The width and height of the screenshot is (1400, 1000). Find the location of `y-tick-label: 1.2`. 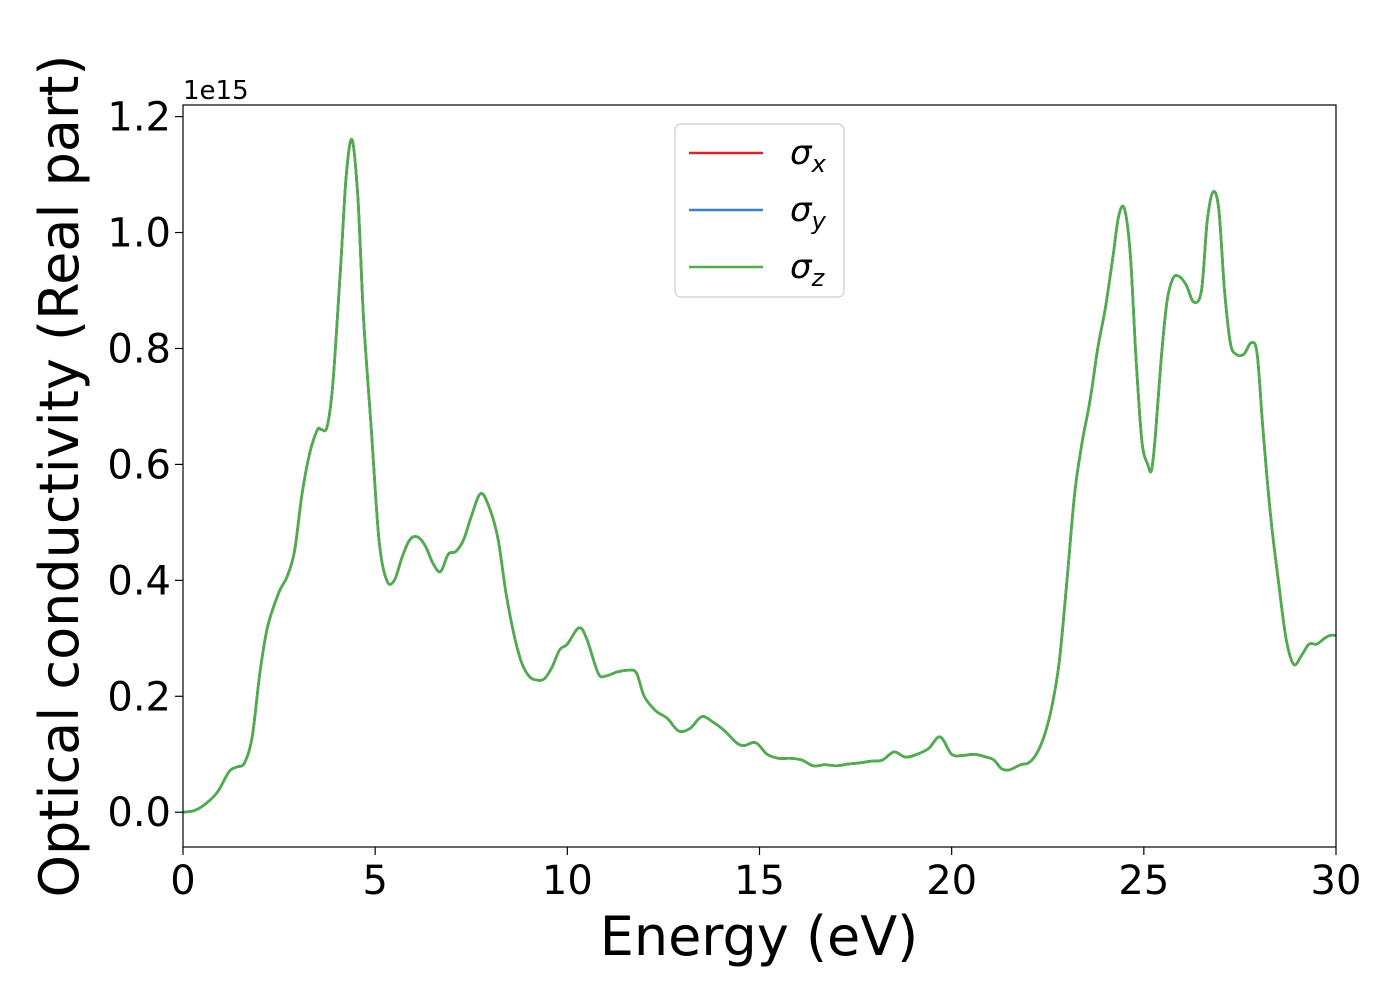

y-tick-label: 1.2 is located at coordinates (139, 118).